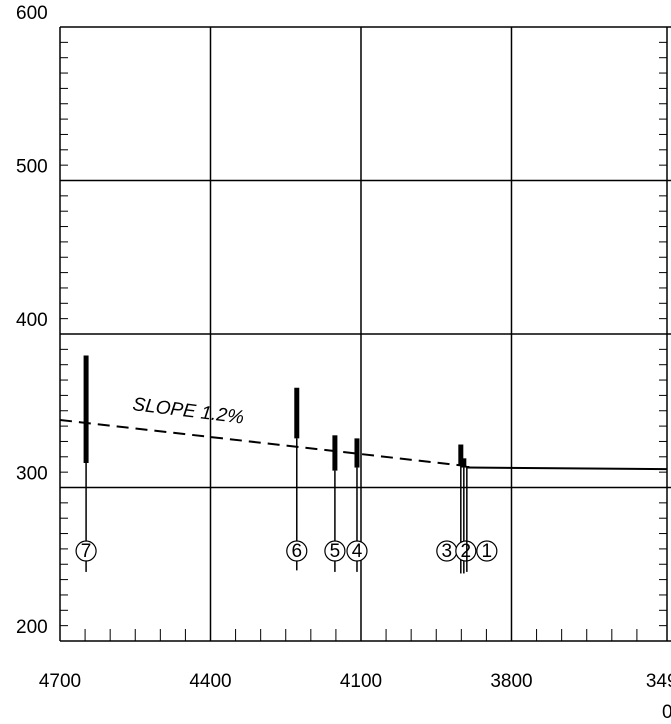 The image size is (671, 724). What do you see at coordinates (32, 167) in the screenshot?
I see `y-tick-label: 500` at bounding box center [32, 167].